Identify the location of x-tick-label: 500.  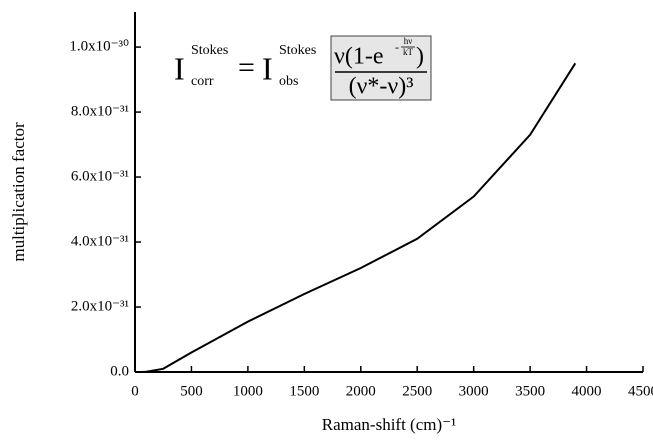
(191, 391).